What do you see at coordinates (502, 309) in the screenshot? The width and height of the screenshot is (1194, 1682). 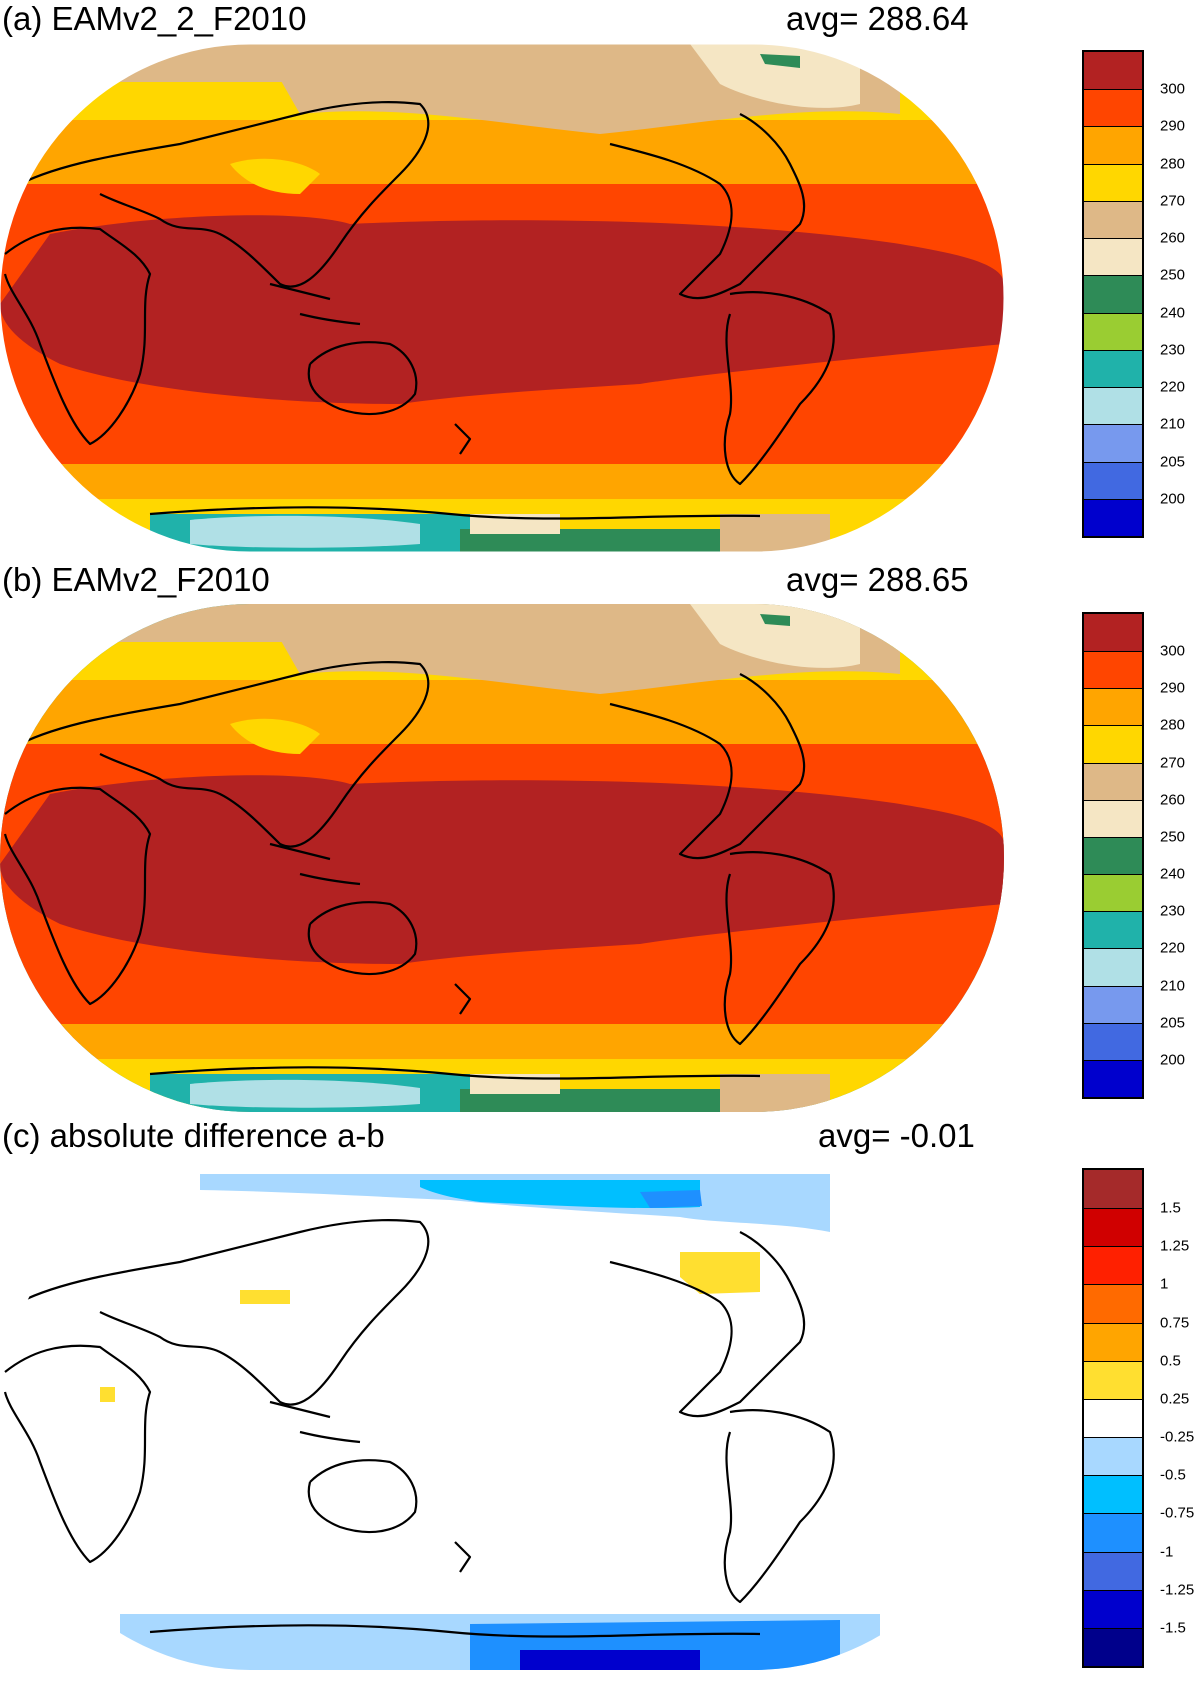 I see `warm-pool` at bounding box center [502, 309].